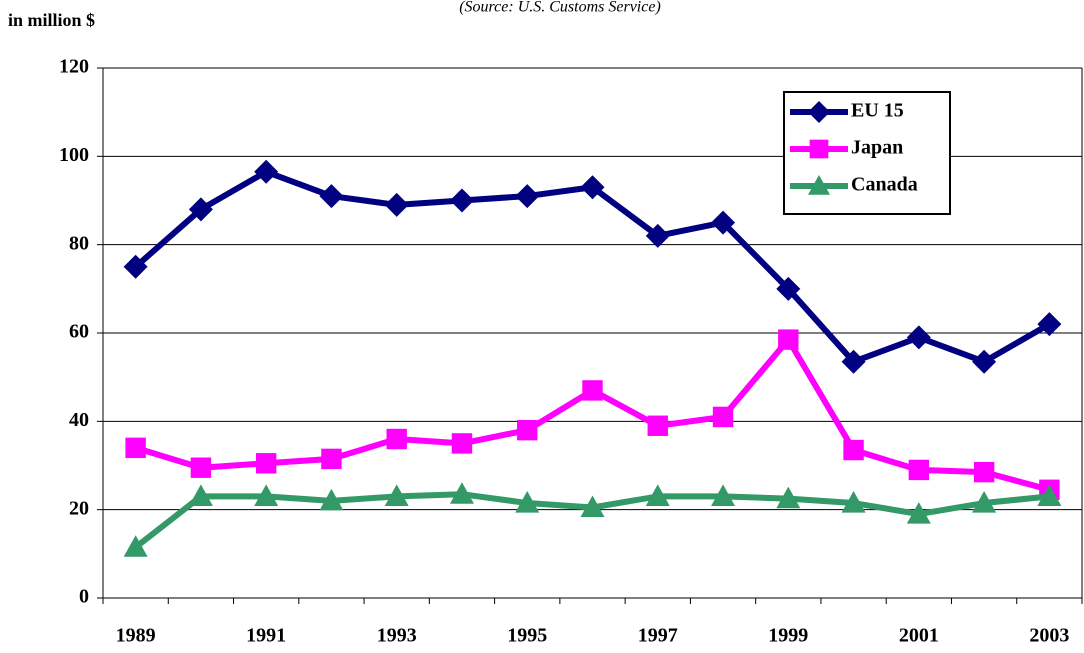 The image size is (1084, 653). Describe the element at coordinates (560, 8) in the screenshot. I see `chart-subtitle: (Source: U.S. Customs Service)` at that location.